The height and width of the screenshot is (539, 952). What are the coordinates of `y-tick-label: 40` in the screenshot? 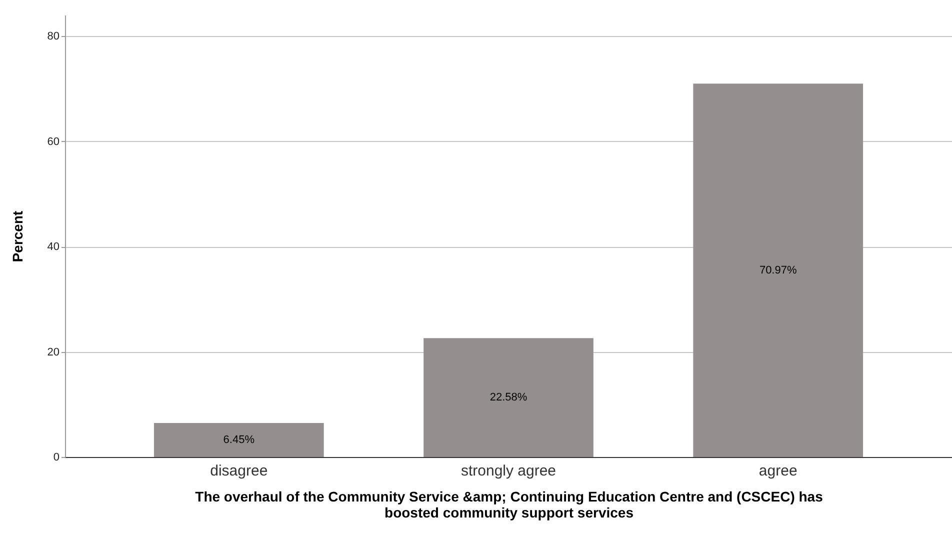 It's located at (53, 247).